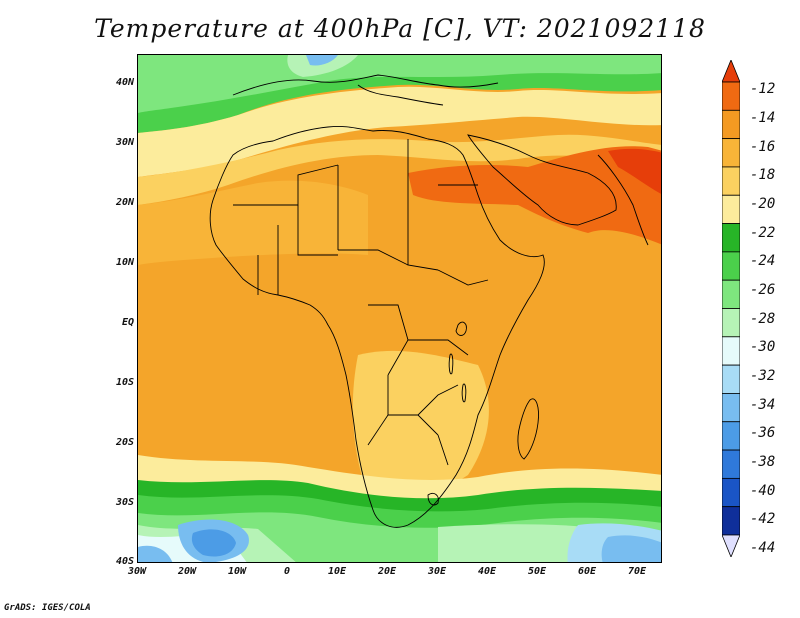 The image size is (800, 618). What do you see at coordinates (124, 502) in the screenshot?
I see `lat-label-30s: 30S` at bounding box center [124, 502].